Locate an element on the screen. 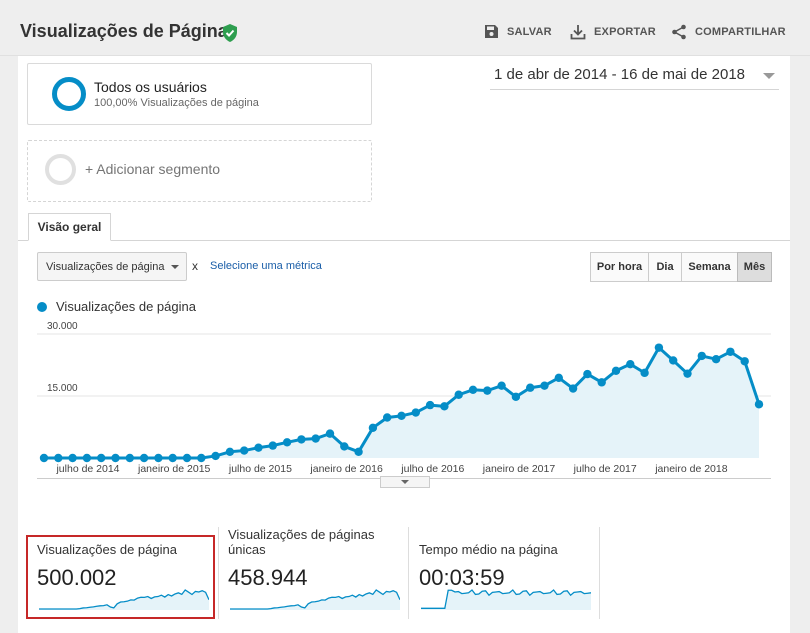  avg-time-spark-area is located at coordinates (506, 600).